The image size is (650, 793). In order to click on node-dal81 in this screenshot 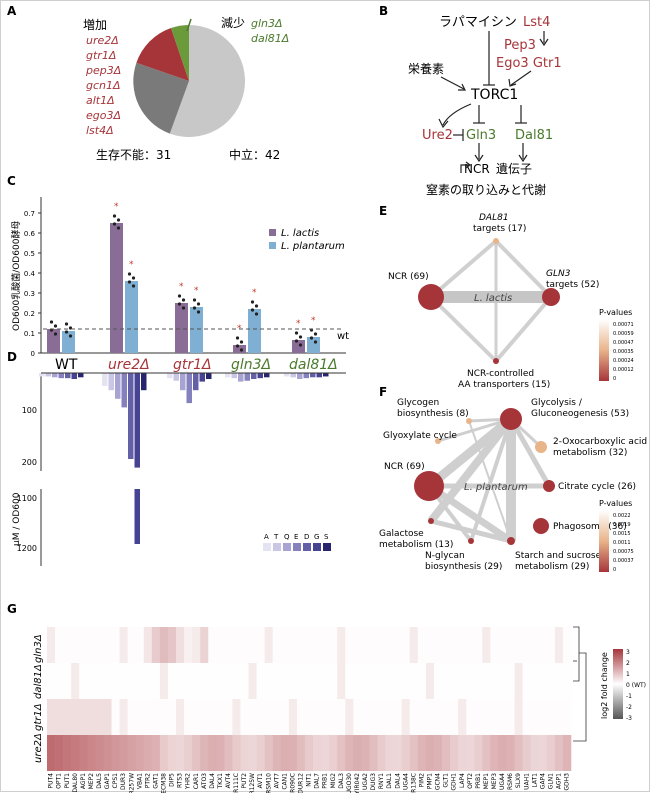, I will do `click(496, 241)`.